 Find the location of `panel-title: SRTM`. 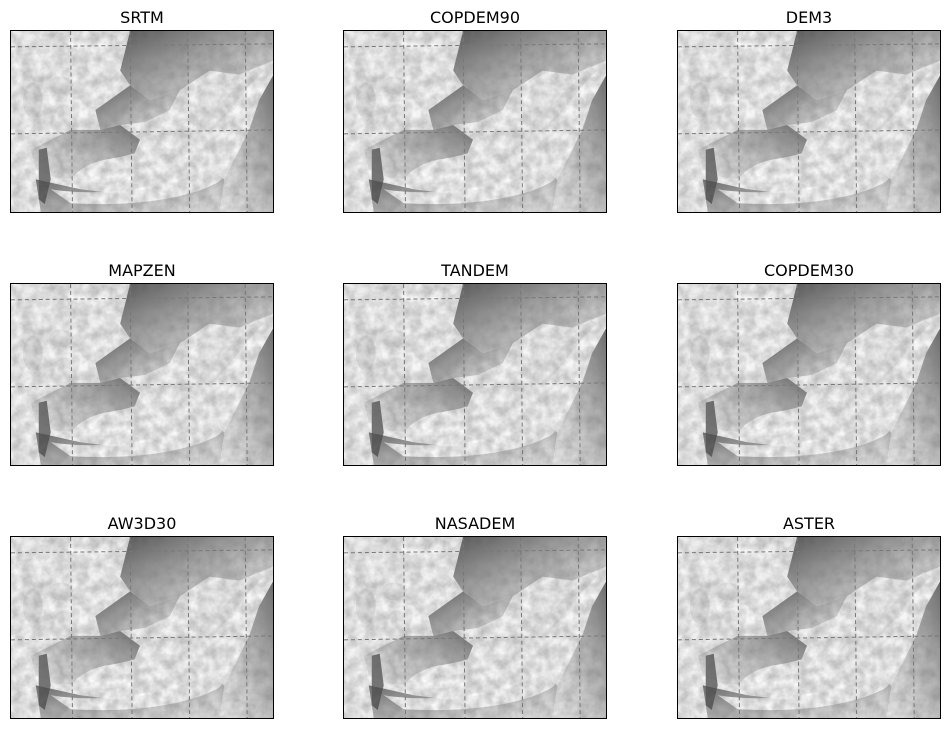

panel-title: SRTM is located at coordinates (142, 17).